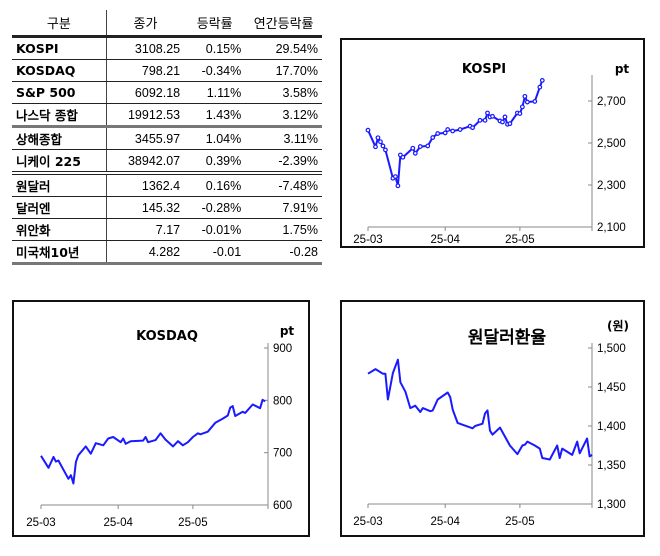 This screenshot has height=556, width=660. Describe the element at coordinates (283, 162) in the screenshot. I see `cell-ytd: -2.39%` at that location.